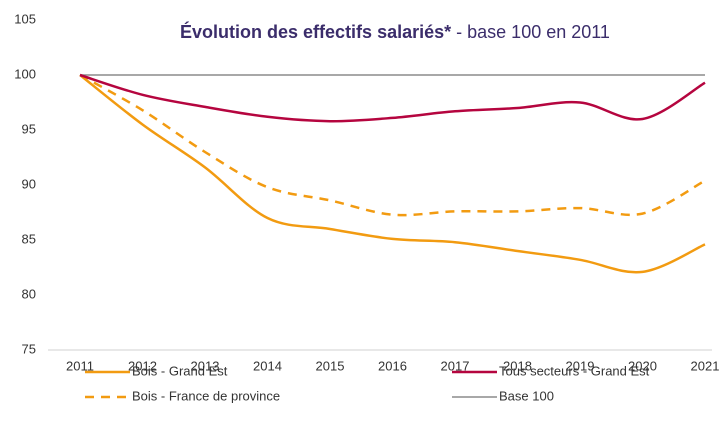  Describe the element at coordinates (206, 395) in the screenshot. I see `legend-label: Bois - France de province` at that location.